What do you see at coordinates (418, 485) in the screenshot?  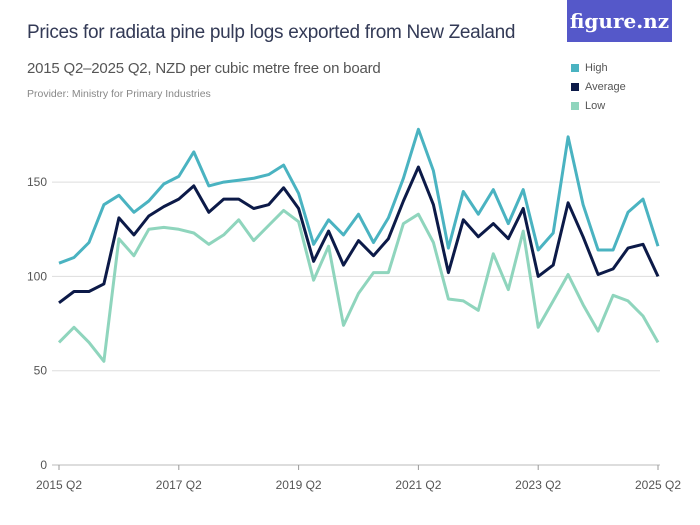 I see `x-tick-label: 2021 Q2` at bounding box center [418, 485].